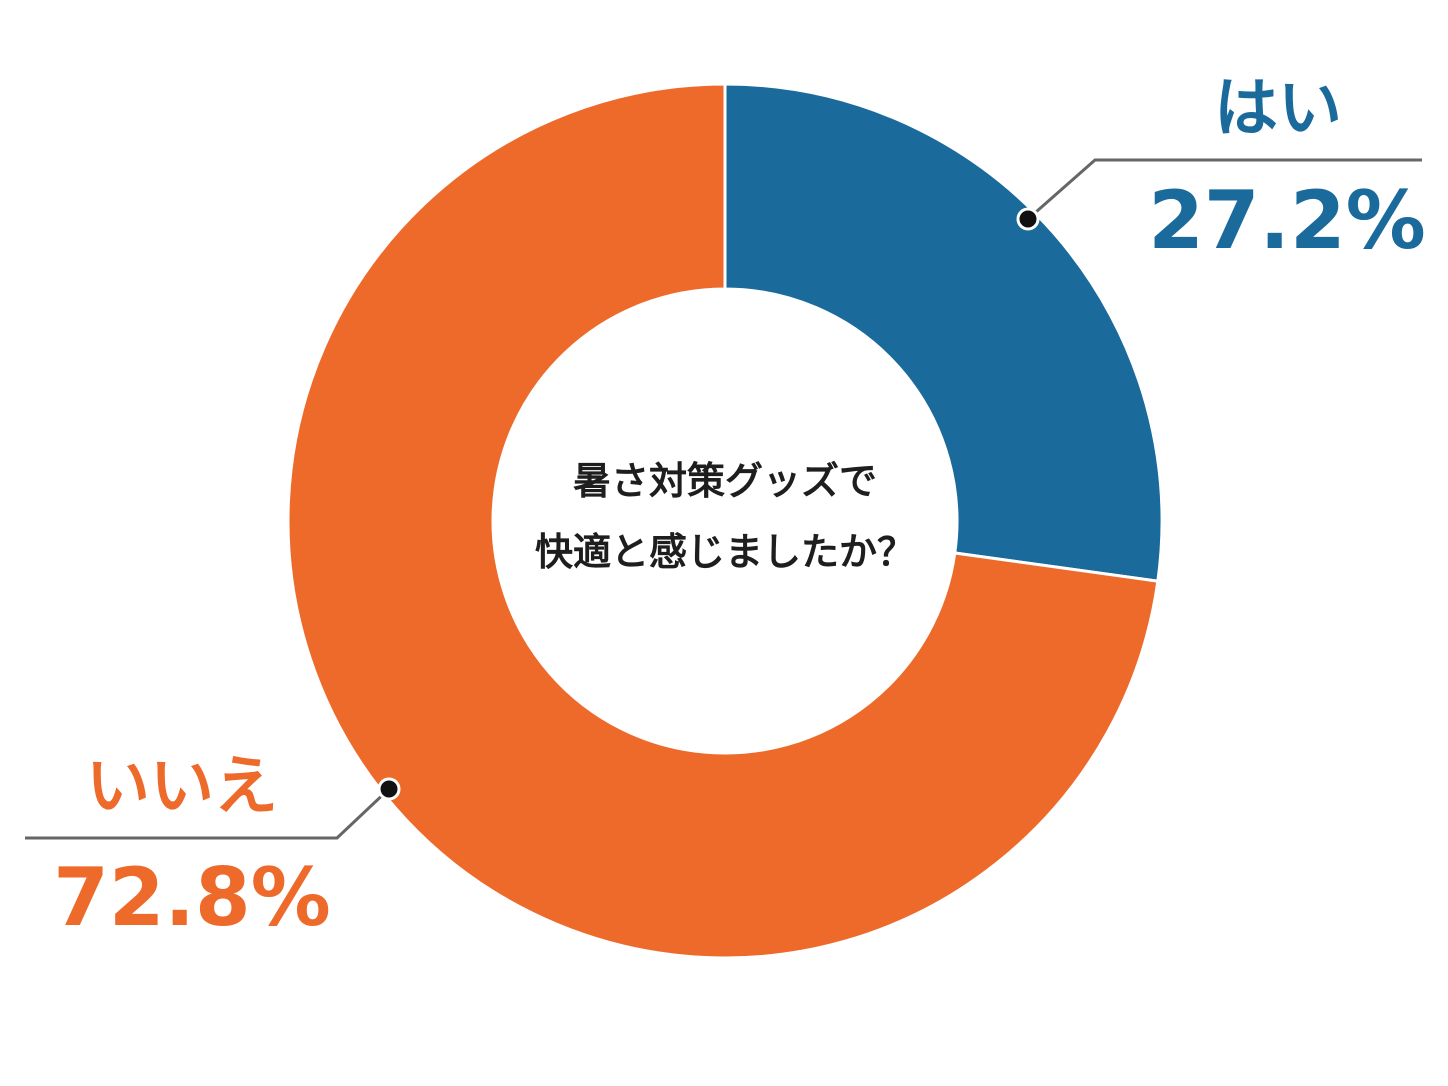  Describe the element at coordinates (725, 552) in the screenshot. I see `center-question-line-2: 快適と感じましたか？` at that location.